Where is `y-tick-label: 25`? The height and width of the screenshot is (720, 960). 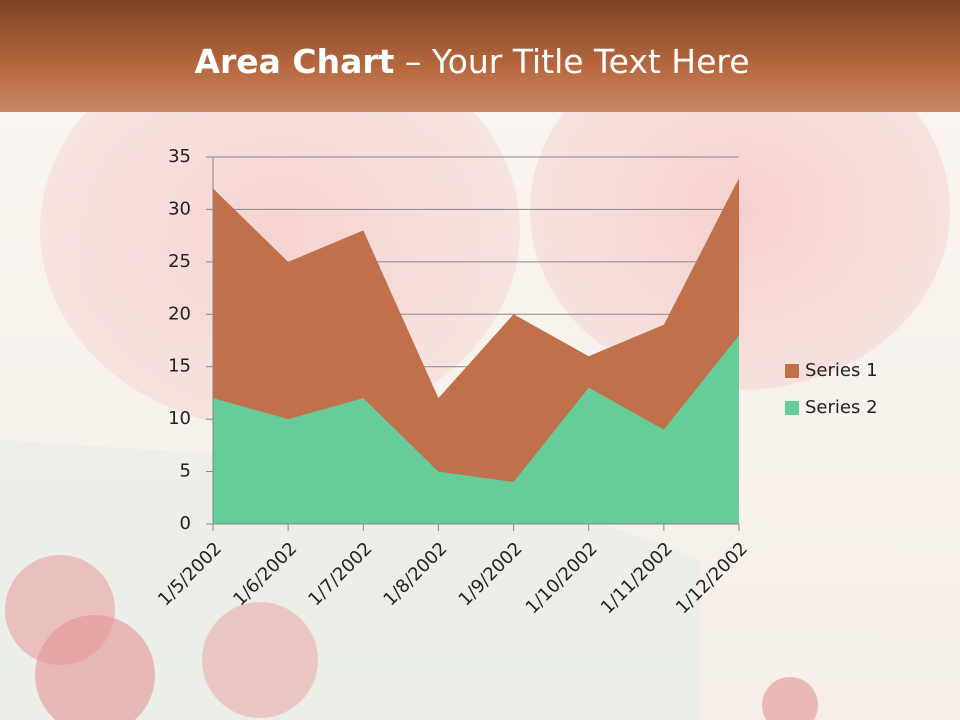 y-tick-label: 25 is located at coordinates (179, 261).